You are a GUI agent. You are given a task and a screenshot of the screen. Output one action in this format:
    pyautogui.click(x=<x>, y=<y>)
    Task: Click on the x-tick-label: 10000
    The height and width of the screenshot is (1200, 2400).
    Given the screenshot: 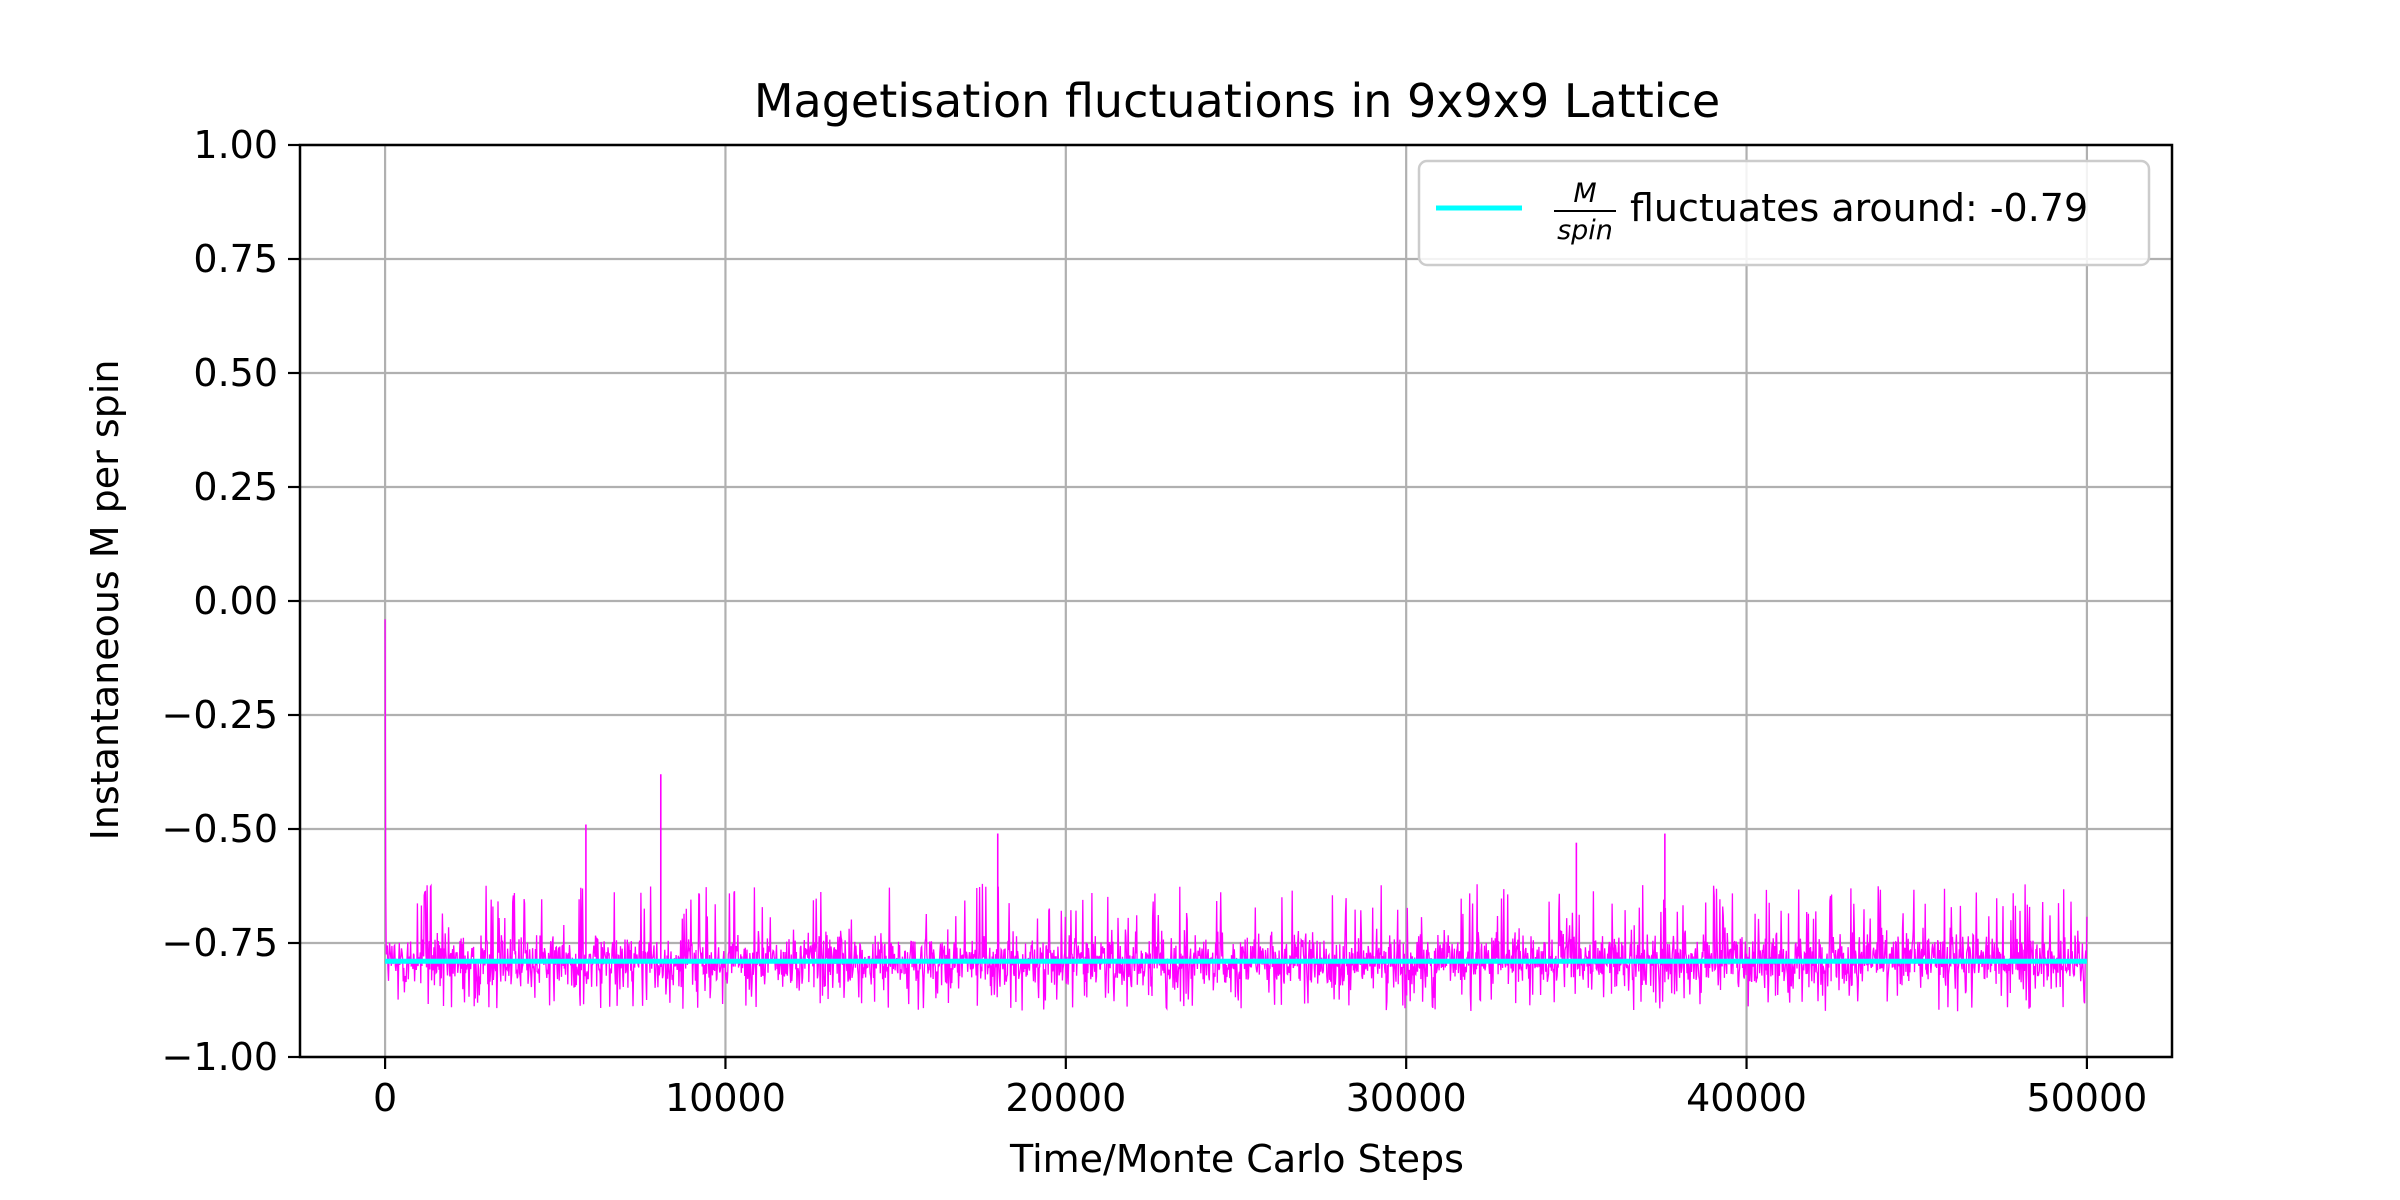 What is the action you would take?
    pyautogui.click(x=725, y=1098)
    